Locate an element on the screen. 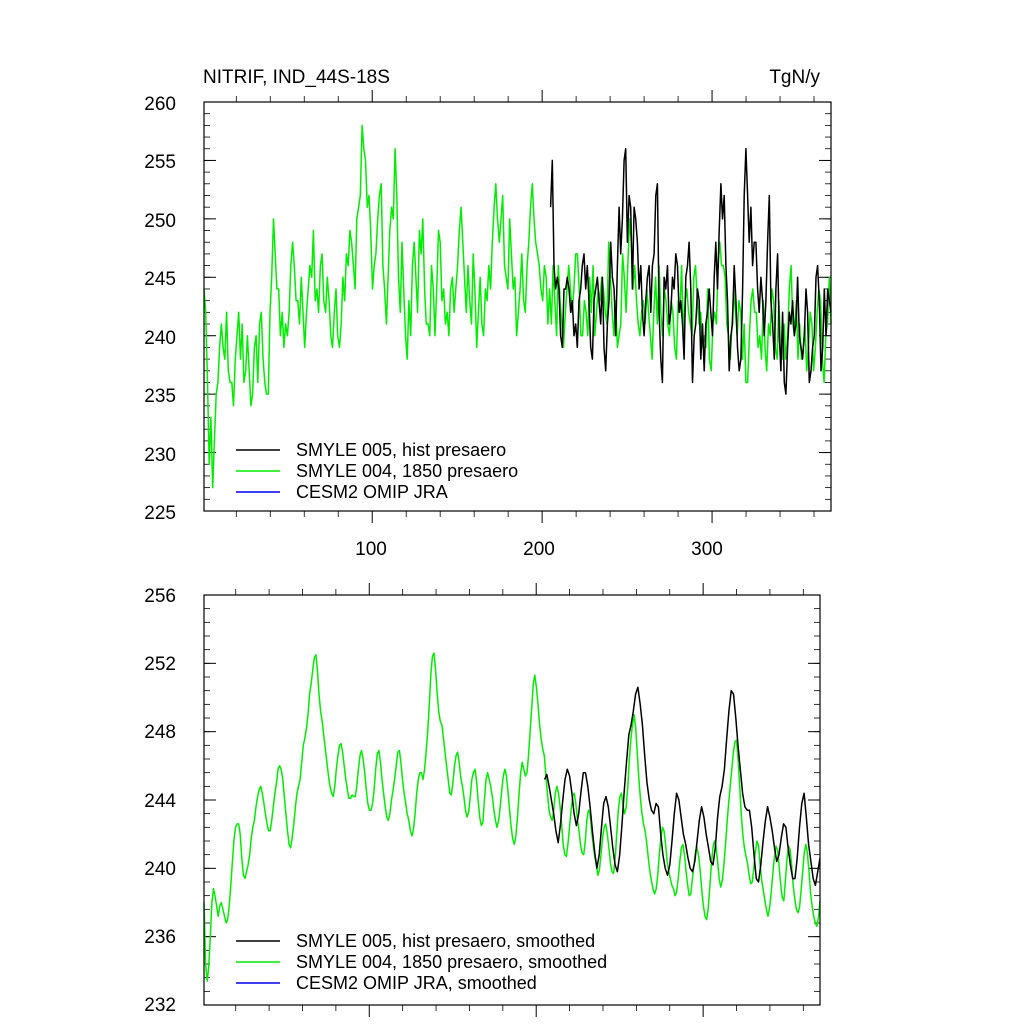 Image resolution: width=1024 pixels, height=1024 pixels. series-line-smyle-005-hist-presaero-smoothed is located at coordinates (682, 786).